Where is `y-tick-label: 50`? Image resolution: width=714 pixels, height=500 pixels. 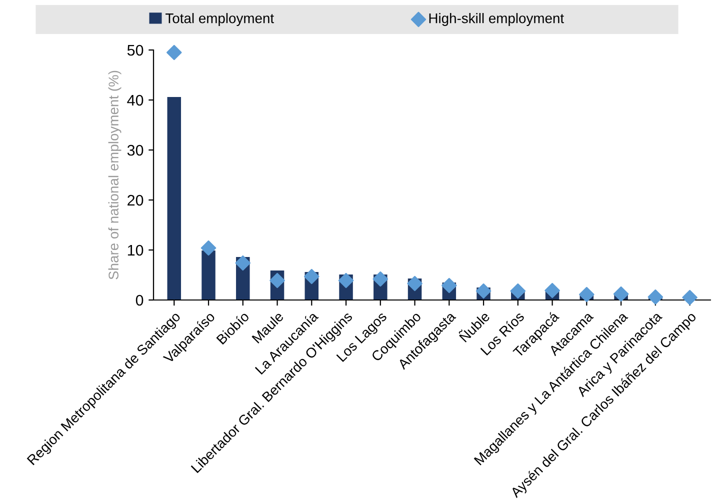 y-tick-label: 50 is located at coordinates (135, 50).